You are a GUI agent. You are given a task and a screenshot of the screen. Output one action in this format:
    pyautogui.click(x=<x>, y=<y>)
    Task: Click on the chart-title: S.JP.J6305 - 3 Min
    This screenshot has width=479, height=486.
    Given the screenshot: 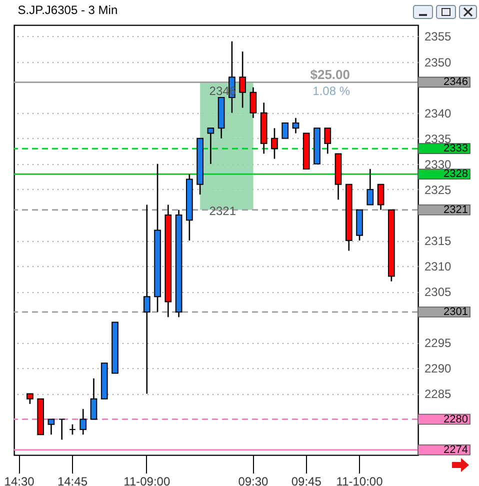 What is the action you would take?
    pyautogui.click(x=68, y=10)
    